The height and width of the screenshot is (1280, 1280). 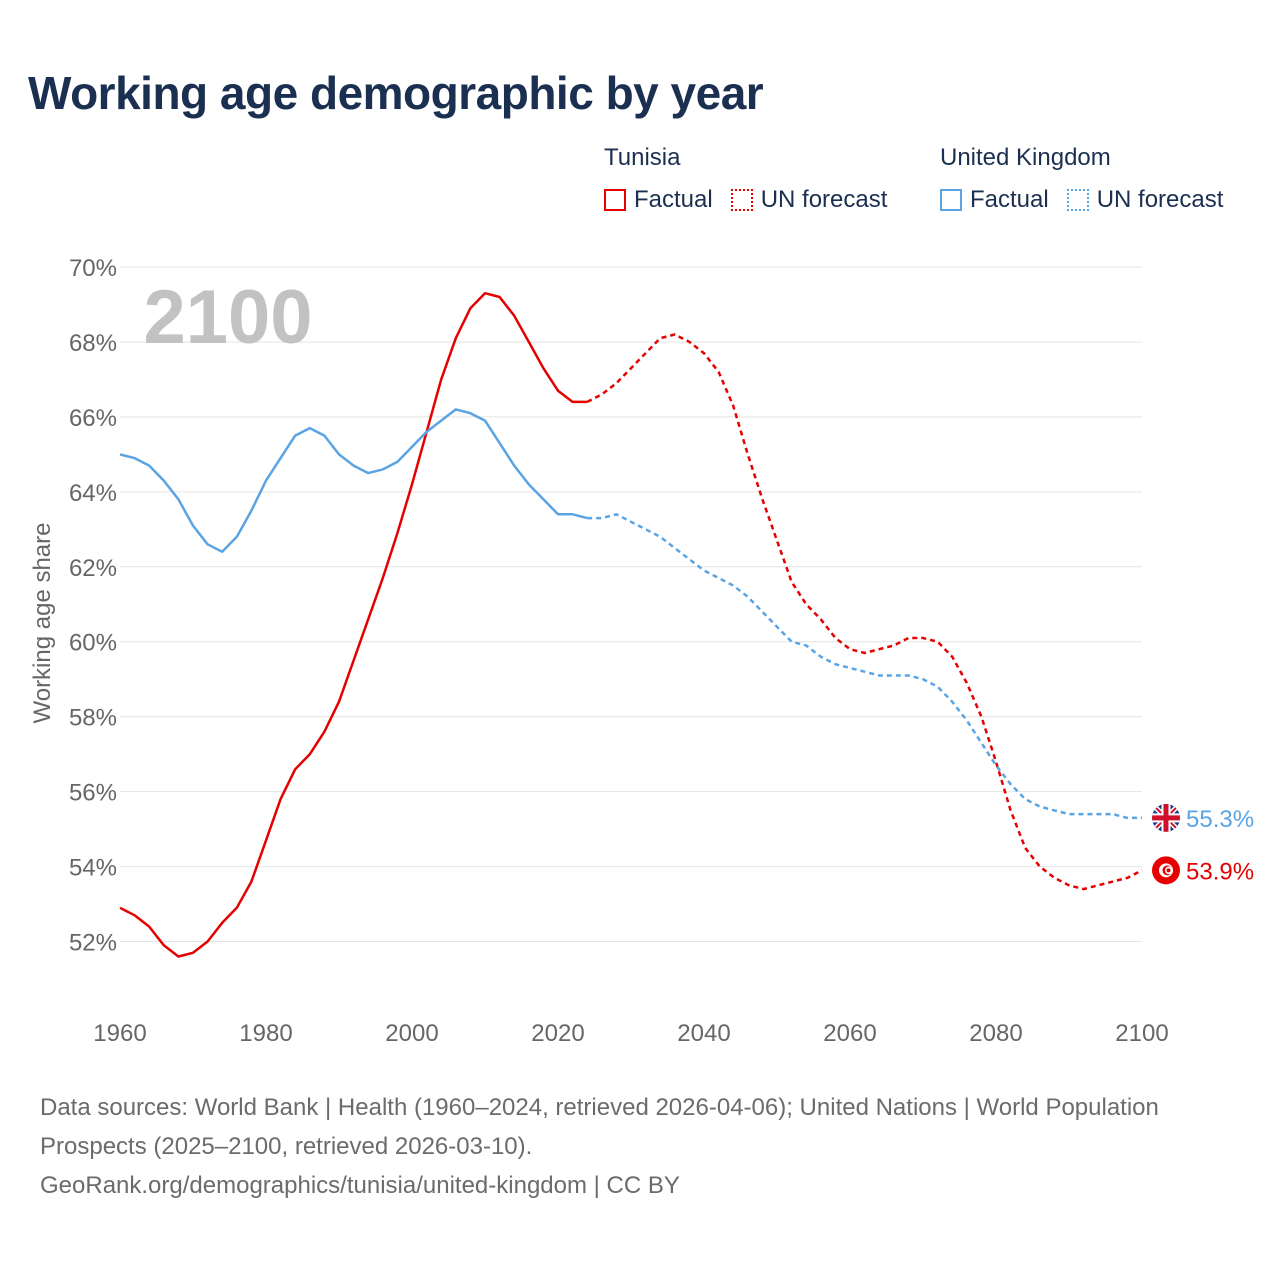 What do you see at coordinates (849, 1033) in the screenshot?
I see `x-tick-label: 2060` at bounding box center [849, 1033].